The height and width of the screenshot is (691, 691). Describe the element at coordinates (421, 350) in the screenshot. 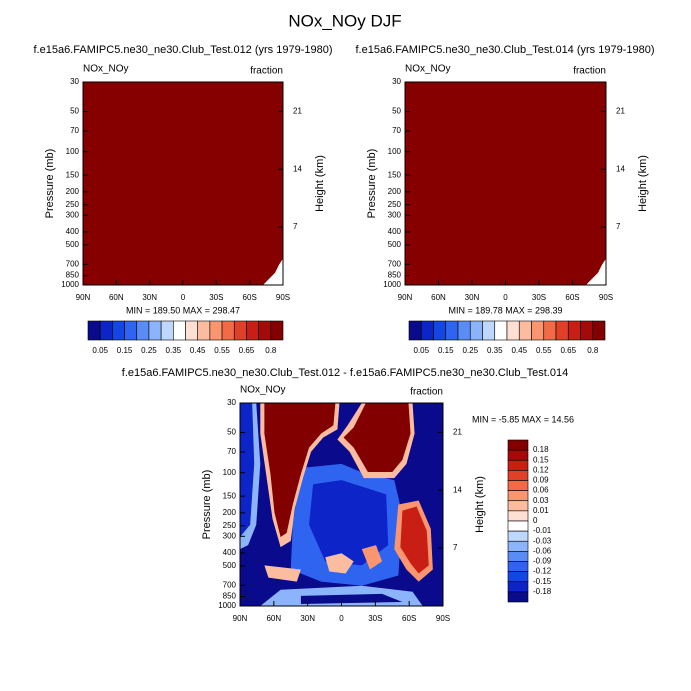

I see `colorbar-label: 0.05` at that location.